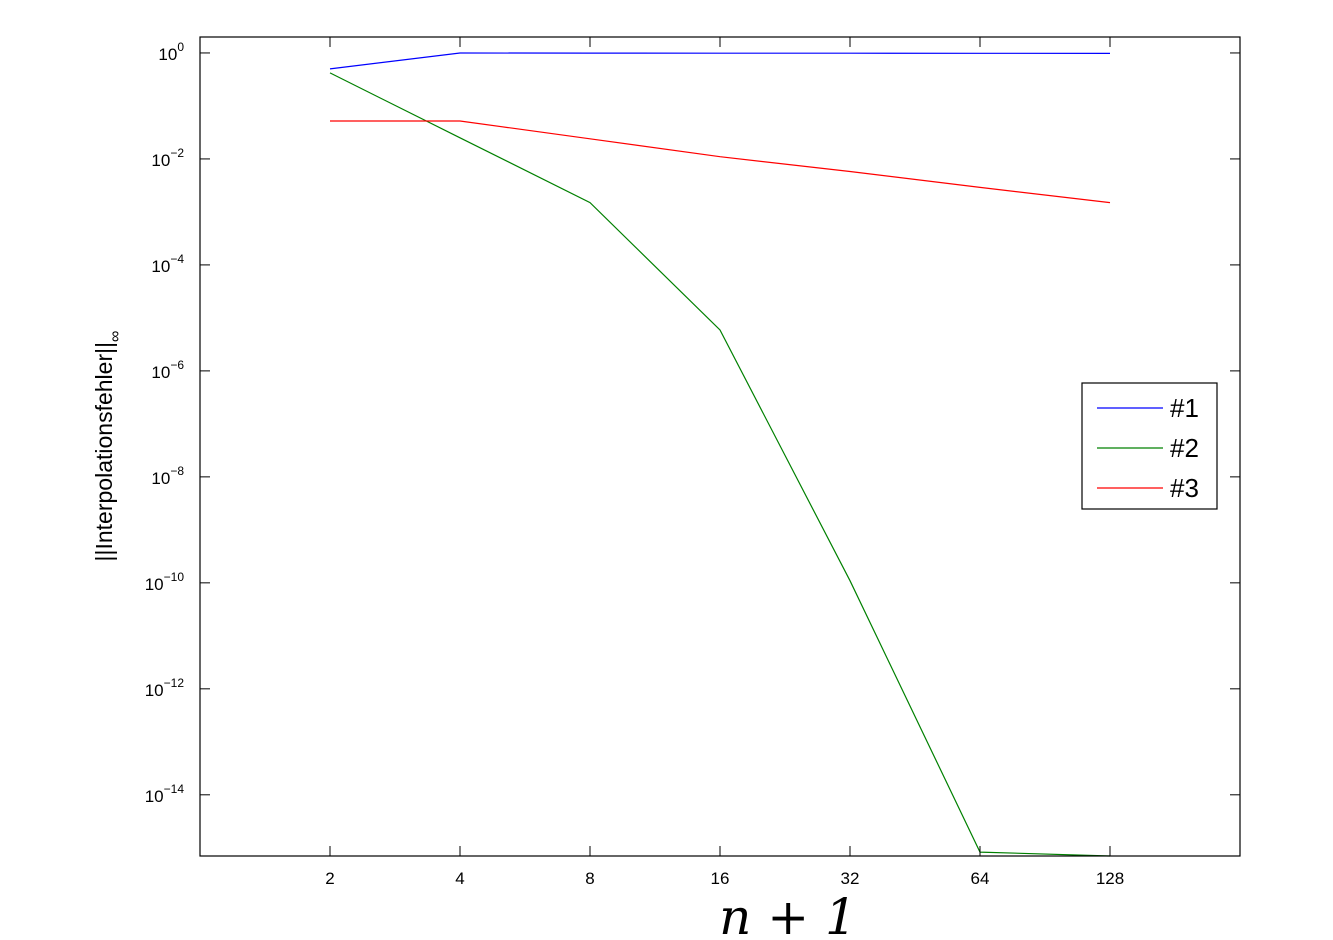 This screenshot has height=940, width=1333. Describe the element at coordinates (171, 52) in the screenshot. I see `y-tick-label: 10⁰` at that location.